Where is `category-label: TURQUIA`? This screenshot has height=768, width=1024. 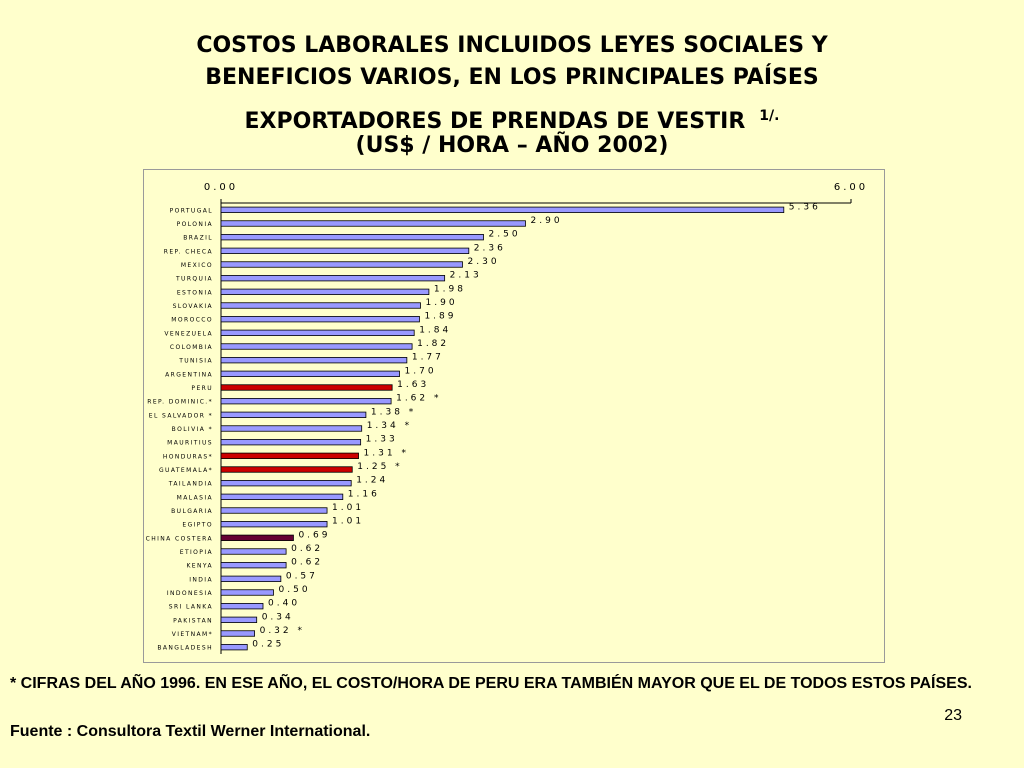 category-label: TURQUIA is located at coordinates (194, 279).